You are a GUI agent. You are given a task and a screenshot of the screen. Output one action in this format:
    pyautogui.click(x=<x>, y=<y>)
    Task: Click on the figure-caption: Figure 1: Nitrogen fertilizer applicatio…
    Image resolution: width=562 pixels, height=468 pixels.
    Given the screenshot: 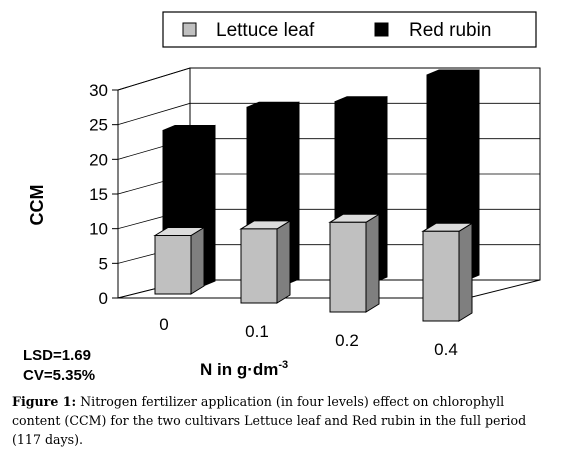 What is the action you would take?
    pyautogui.click(x=282, y=420)
    